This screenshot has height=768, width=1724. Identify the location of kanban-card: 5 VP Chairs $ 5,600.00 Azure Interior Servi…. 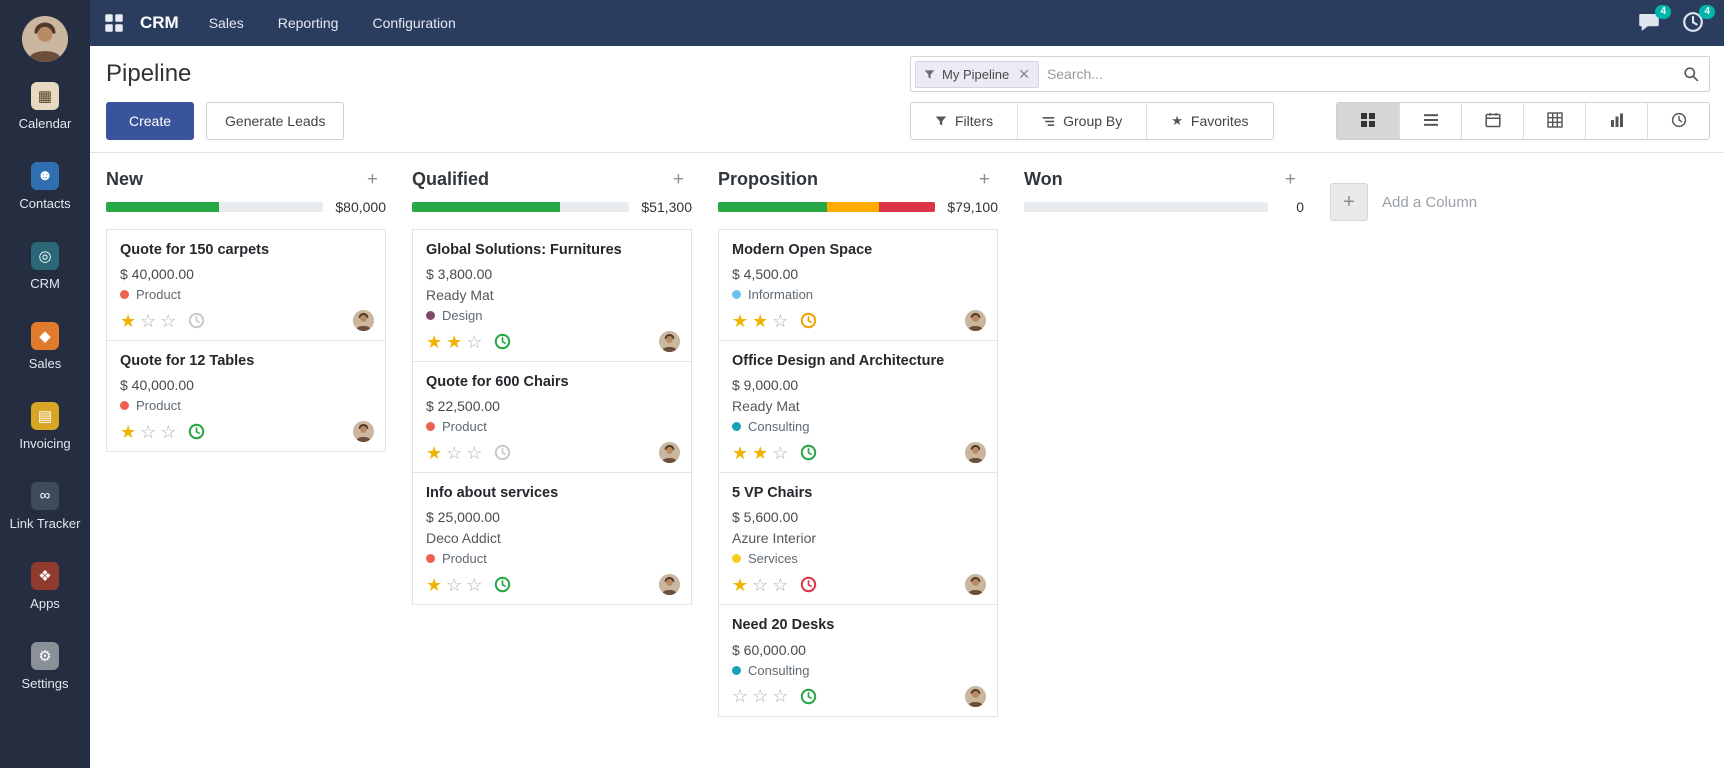
(858, 539).